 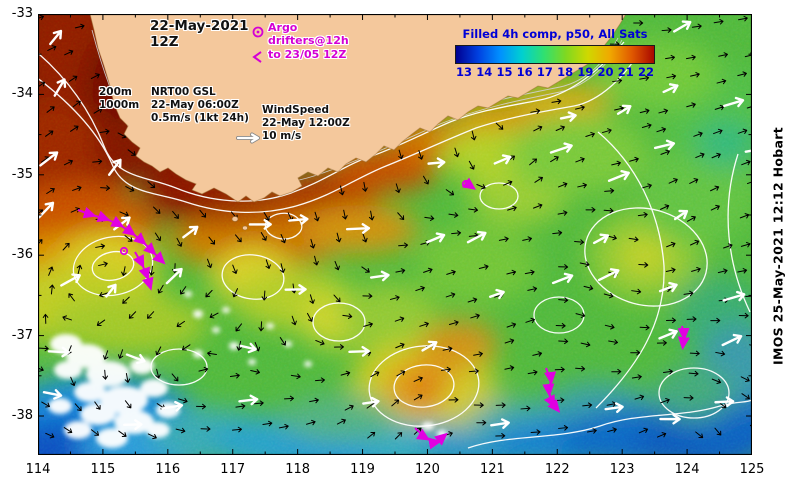 I want to click on colorbar-label: 17, so click(x=544, y=72).